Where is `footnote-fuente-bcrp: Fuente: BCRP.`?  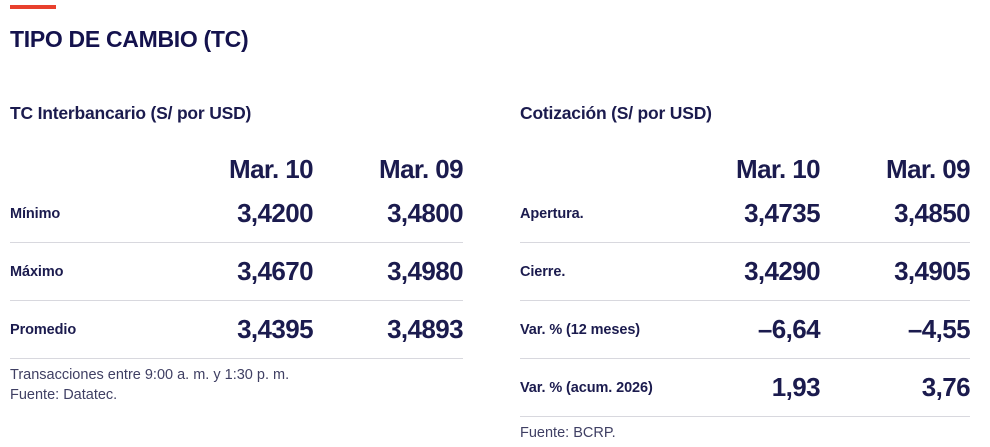
footnote-fuente-bcrp: Fuente: BCRP. is located at coordinates (568, 433).